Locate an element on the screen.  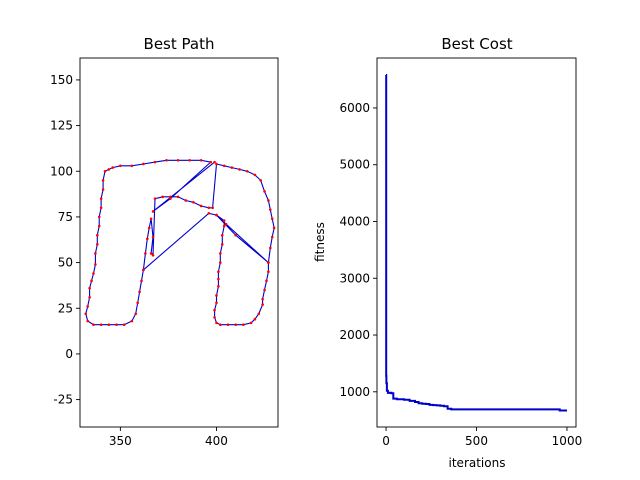
best-path-xtick-label: 400 is located at coordinates (216, 441).